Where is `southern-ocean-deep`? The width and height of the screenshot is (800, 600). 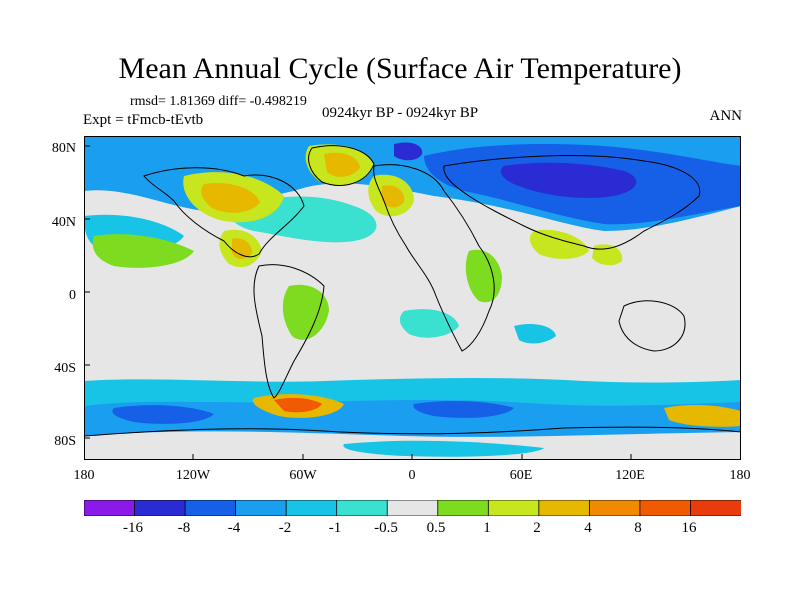
southern-ocean-deep is located at coordinates (163, 414).